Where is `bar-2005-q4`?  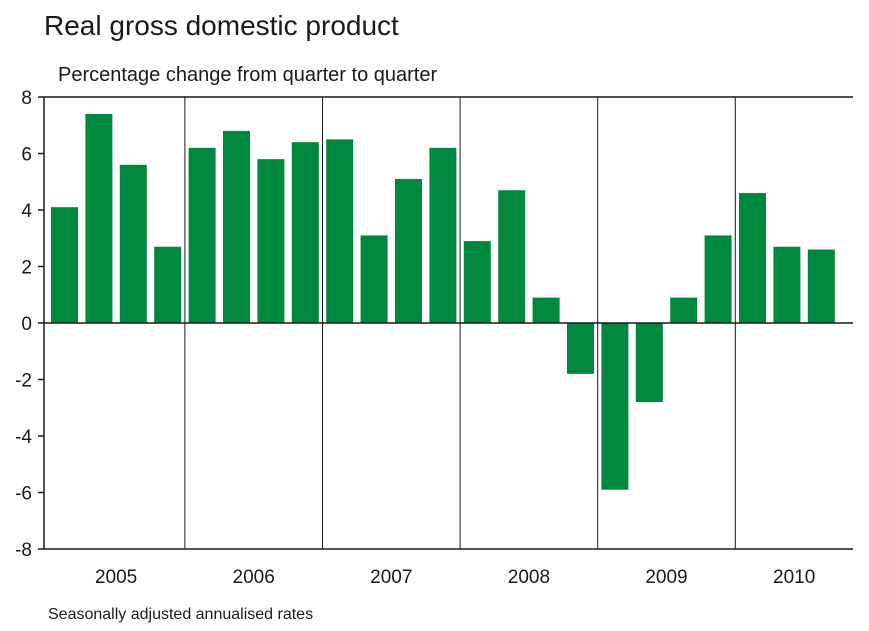 bar-2005-q4 is located at coordinates (168, 284).